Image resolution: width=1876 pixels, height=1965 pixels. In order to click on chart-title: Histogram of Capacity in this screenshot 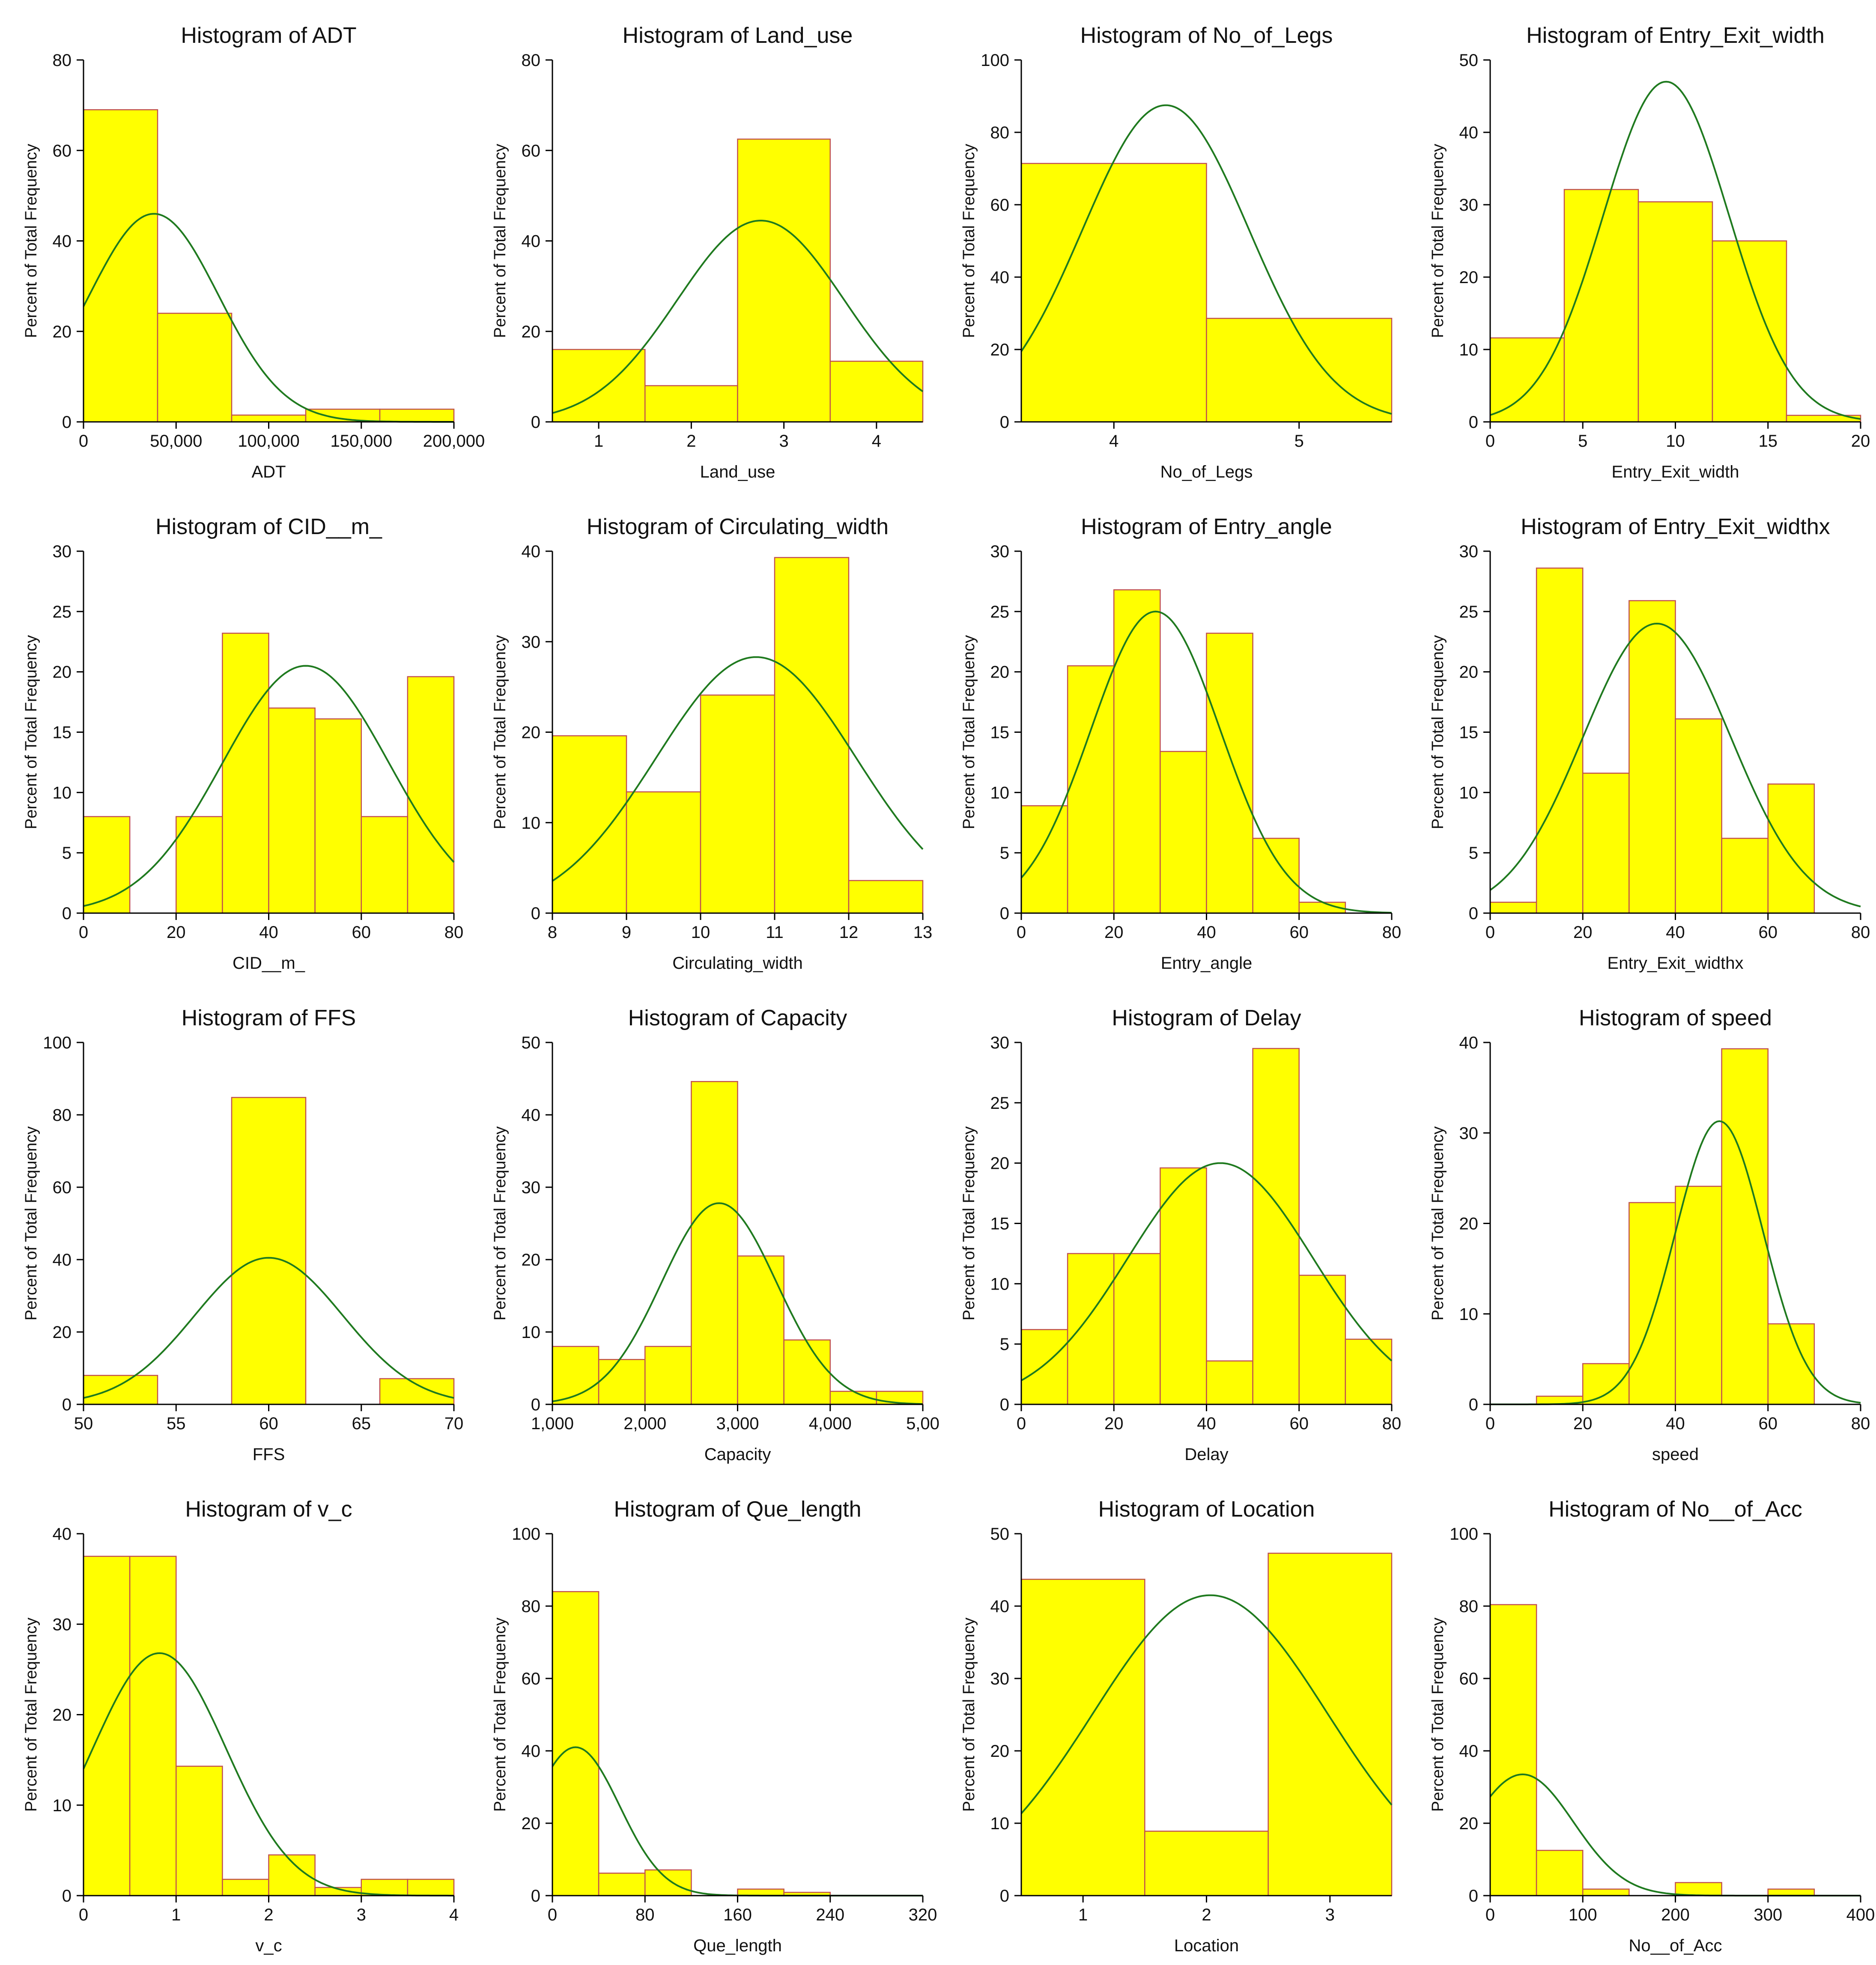, I will do `click(737, 1018)`.